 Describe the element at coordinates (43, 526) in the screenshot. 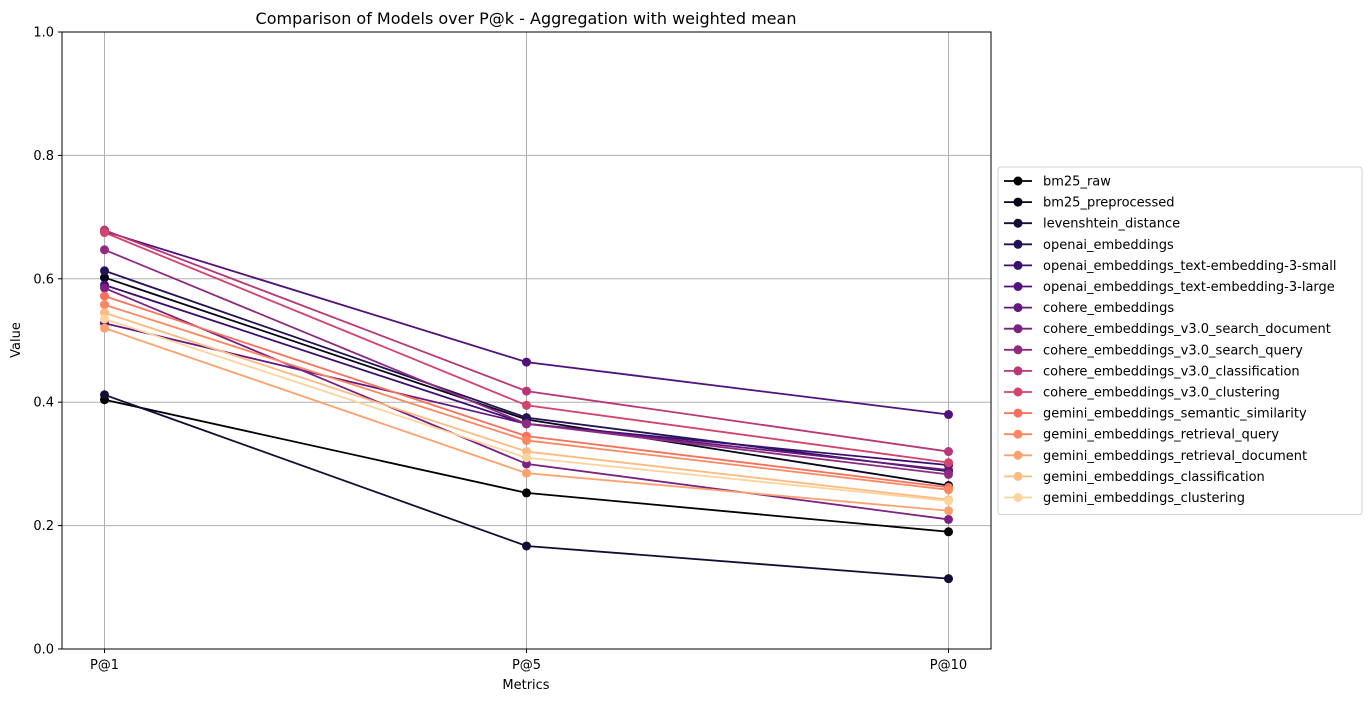

I see `y-tick-label: 0.2` at that location.